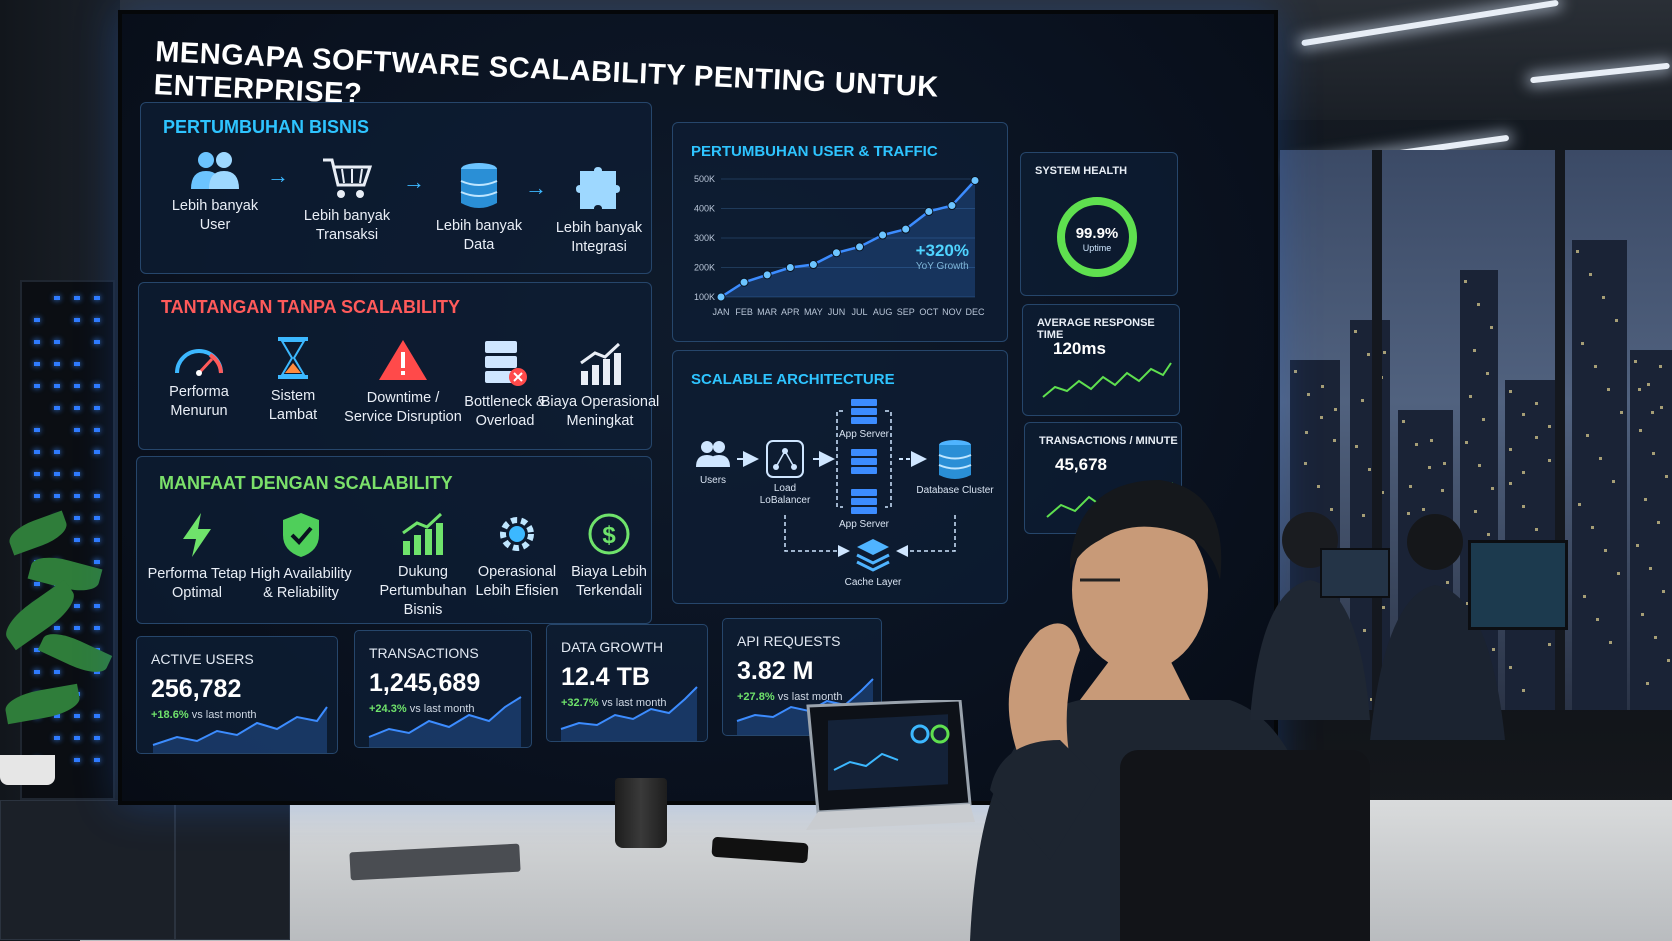 Image resolution: width=1672 pixels, height=941 pixels. What do you see at coordinates (1097, 237) in the screenshot?
I see `uptime-ring` at bounding box center [1097, 237].